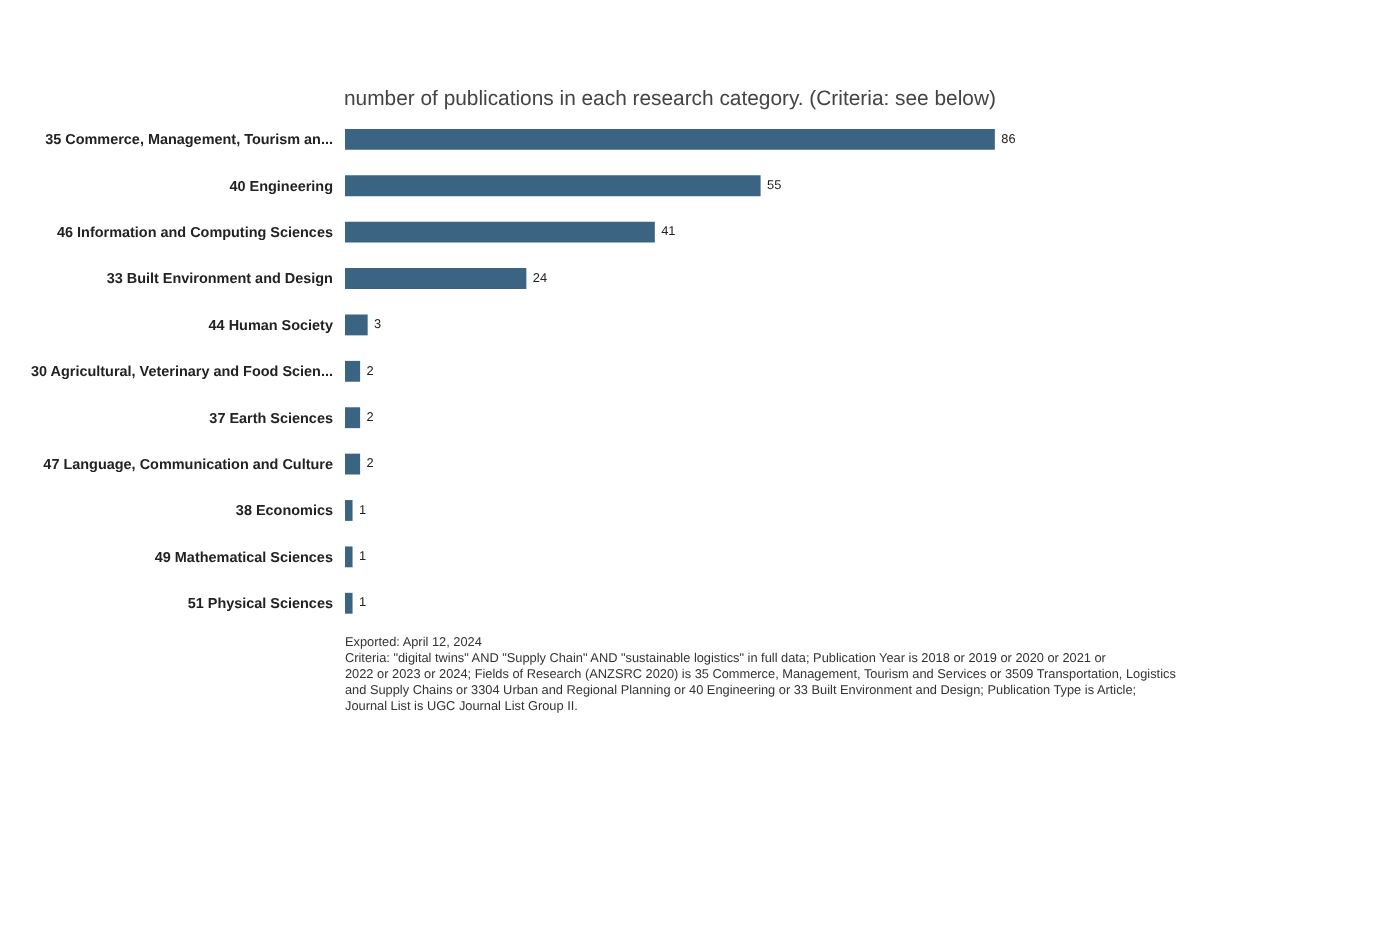 The height and width of the screenshot is (928, 1388). I want to click on y-tick-label: 38 Economics, so click(284, 510).